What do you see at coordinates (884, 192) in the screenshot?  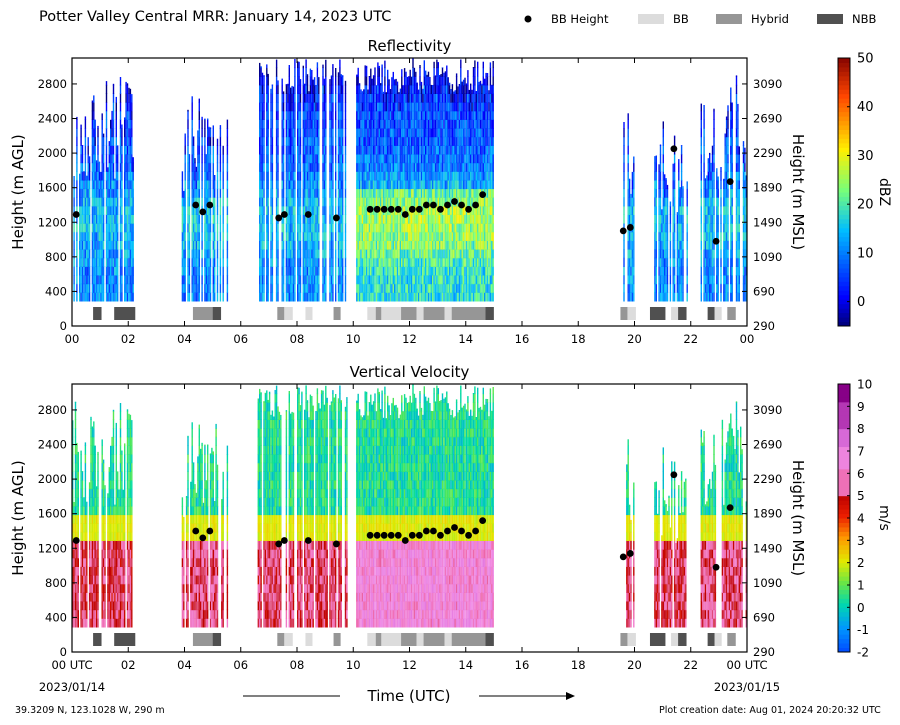 I see `colorbar-label: dBZ` at bounding box center [884, 192].